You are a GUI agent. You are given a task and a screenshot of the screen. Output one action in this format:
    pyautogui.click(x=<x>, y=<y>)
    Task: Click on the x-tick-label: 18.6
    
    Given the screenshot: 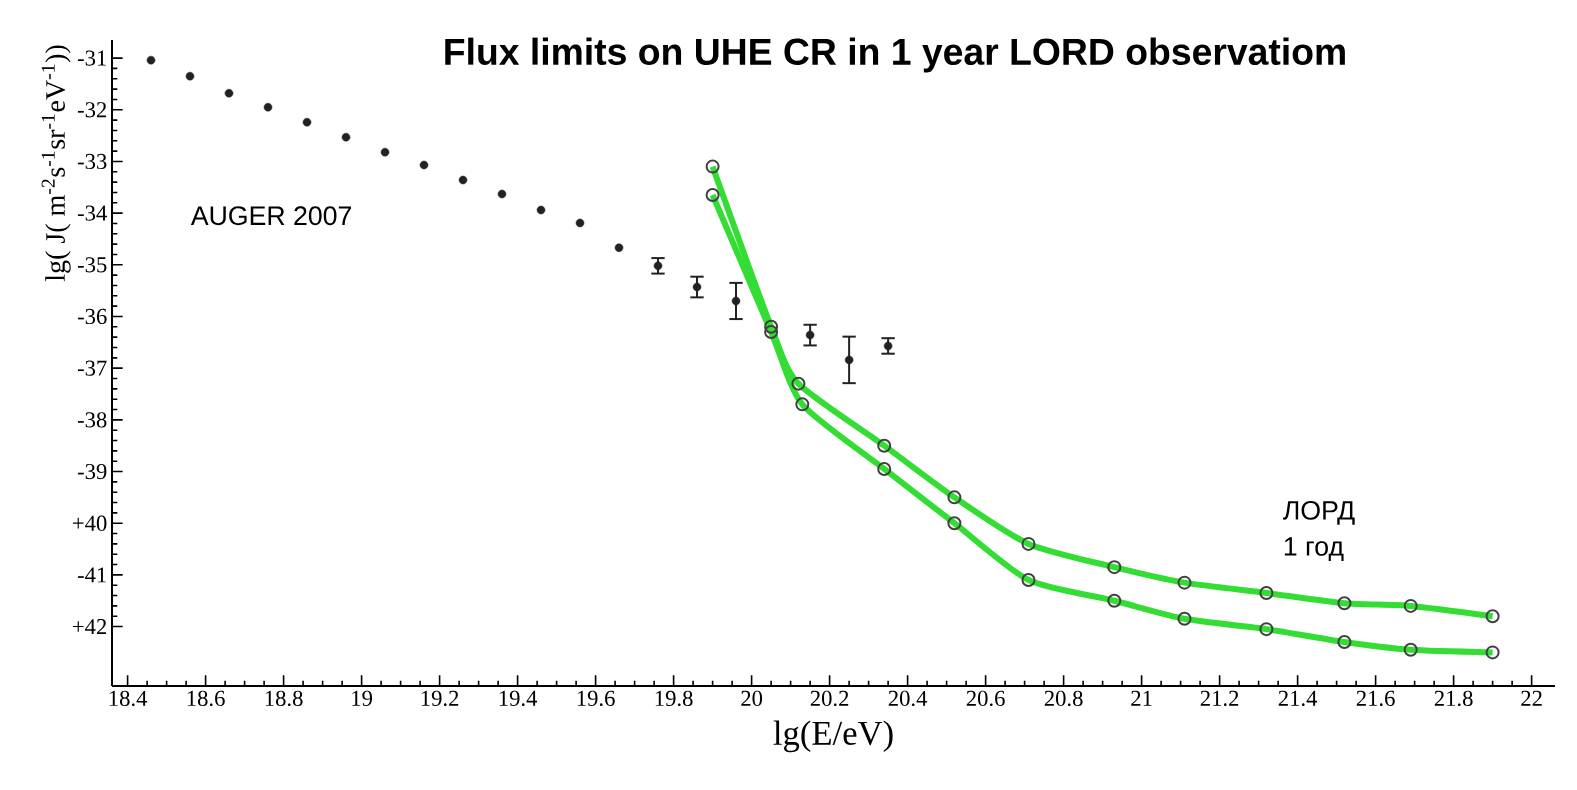 What is the action you would take?
    pyautogui.click(x=206, y=698)
    